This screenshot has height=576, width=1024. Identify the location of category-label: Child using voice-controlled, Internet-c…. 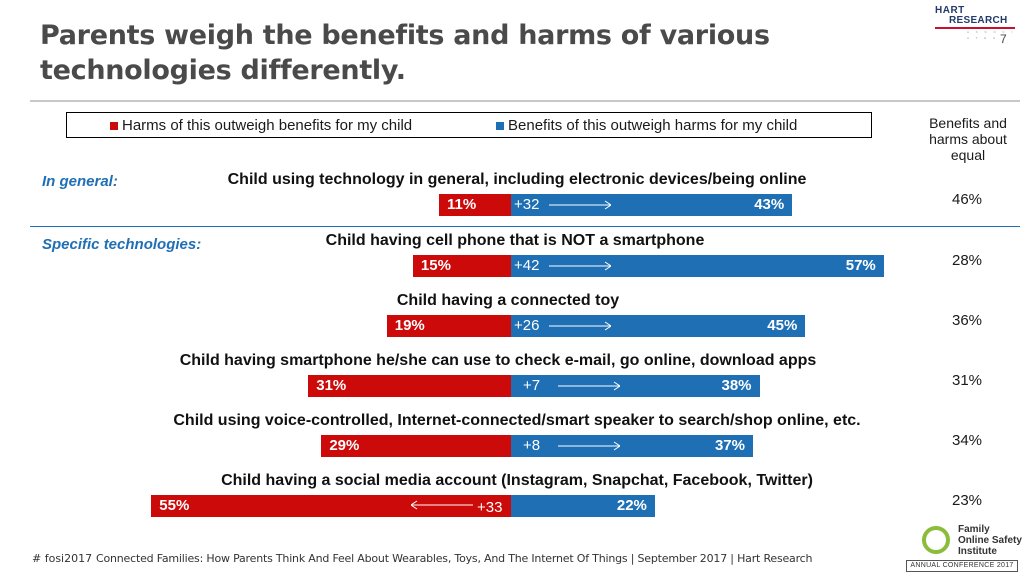
(517, 420).